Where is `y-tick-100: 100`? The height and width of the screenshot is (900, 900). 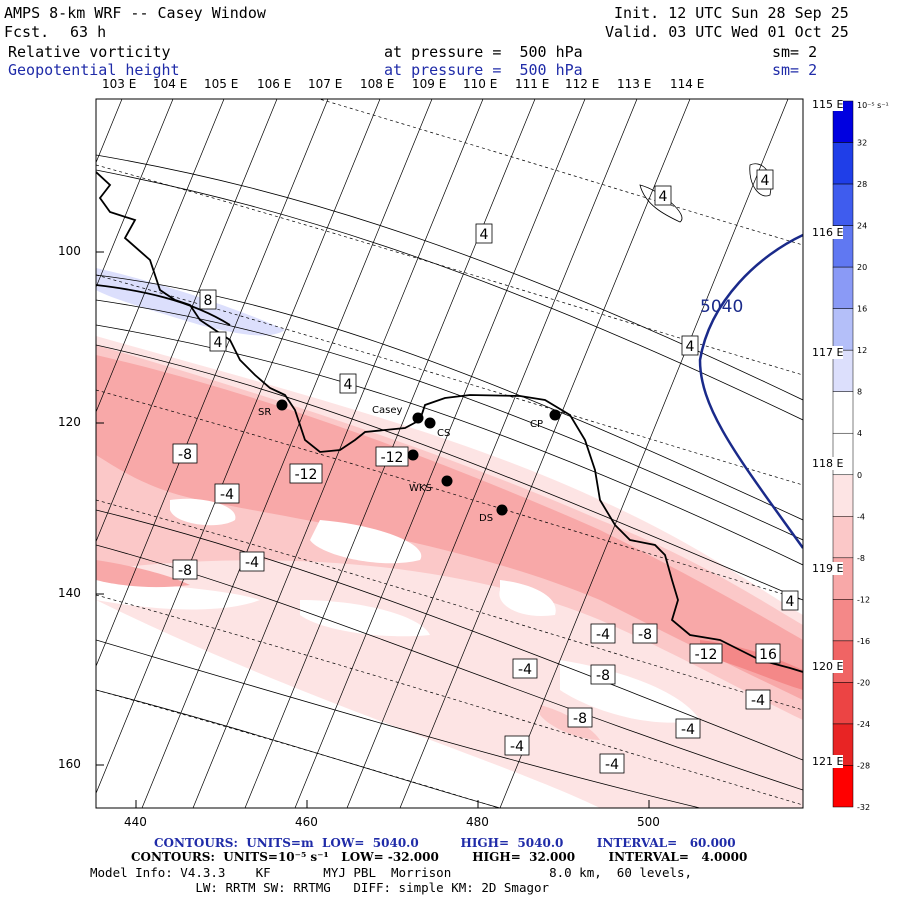
y-tick-100: 100 is located at coordinates (69, 251).